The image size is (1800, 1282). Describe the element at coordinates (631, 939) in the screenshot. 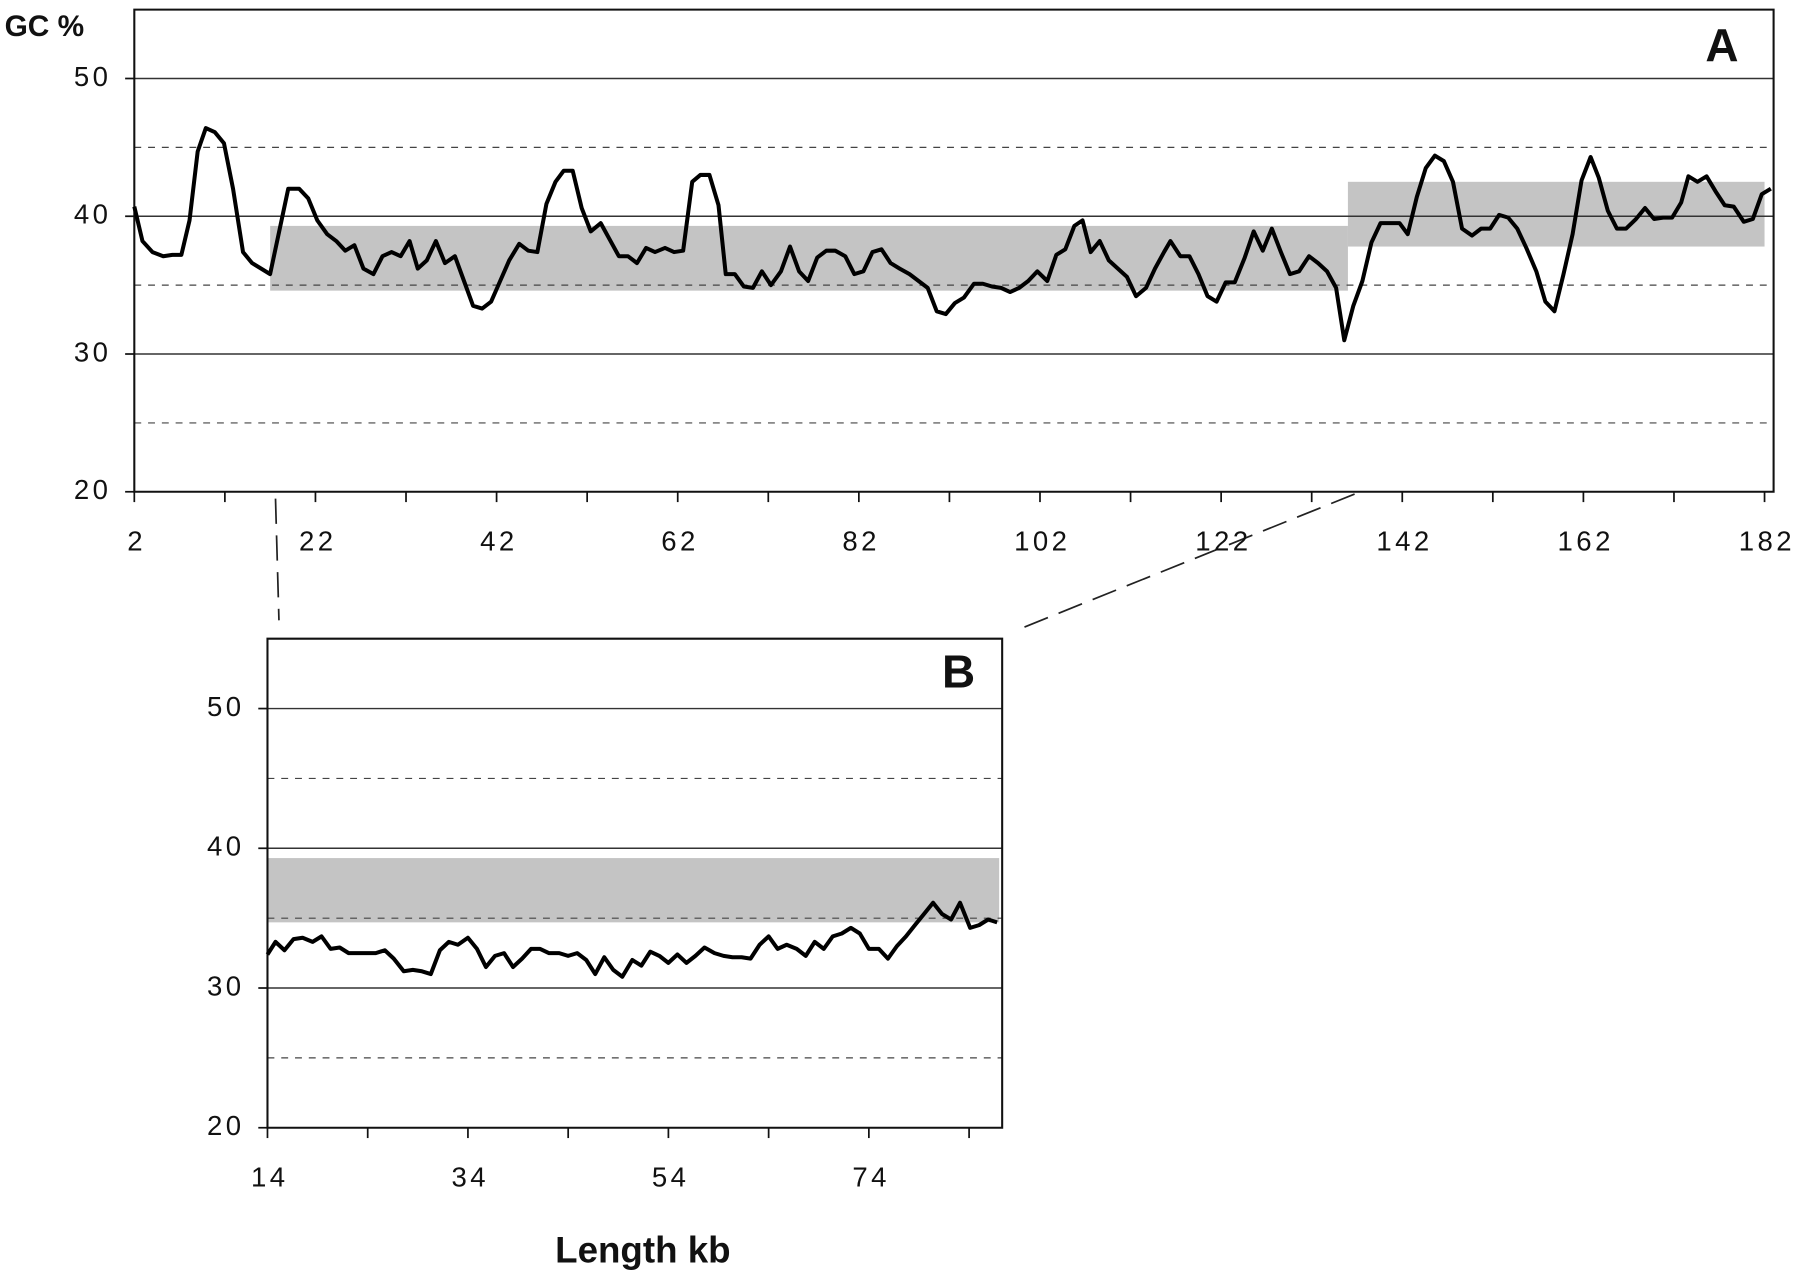

I see `data-line` at that location.